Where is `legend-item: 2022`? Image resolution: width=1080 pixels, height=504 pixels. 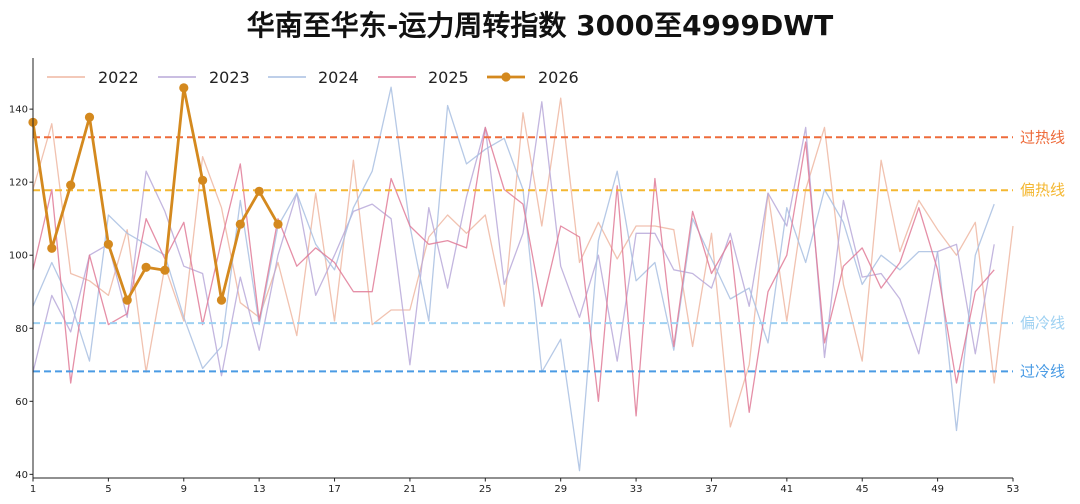
legend-item: 2022 is located at coordinates (93, 77).